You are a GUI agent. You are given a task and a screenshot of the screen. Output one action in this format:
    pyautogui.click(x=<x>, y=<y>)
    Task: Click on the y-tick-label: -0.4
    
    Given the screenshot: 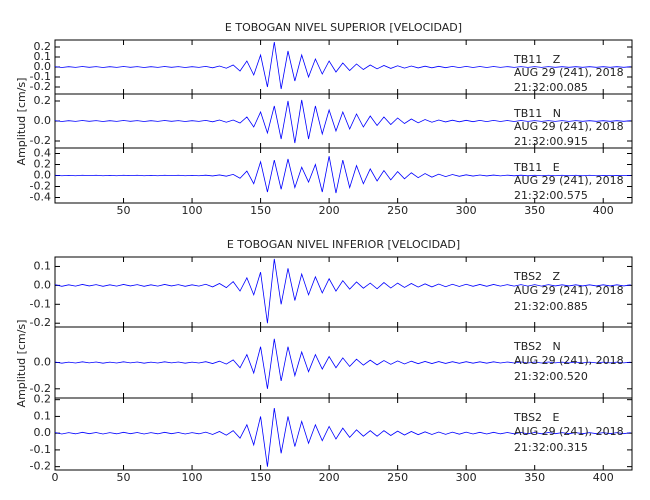 What is the action you would take?
    pyautogui.click(x=40, y=197)
    